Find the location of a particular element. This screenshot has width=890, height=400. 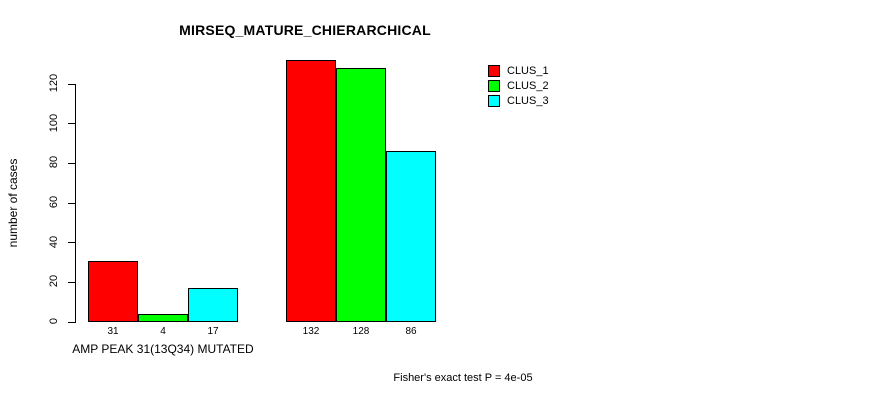

bar-value-label: 17 is located at coordinates (213, 331).